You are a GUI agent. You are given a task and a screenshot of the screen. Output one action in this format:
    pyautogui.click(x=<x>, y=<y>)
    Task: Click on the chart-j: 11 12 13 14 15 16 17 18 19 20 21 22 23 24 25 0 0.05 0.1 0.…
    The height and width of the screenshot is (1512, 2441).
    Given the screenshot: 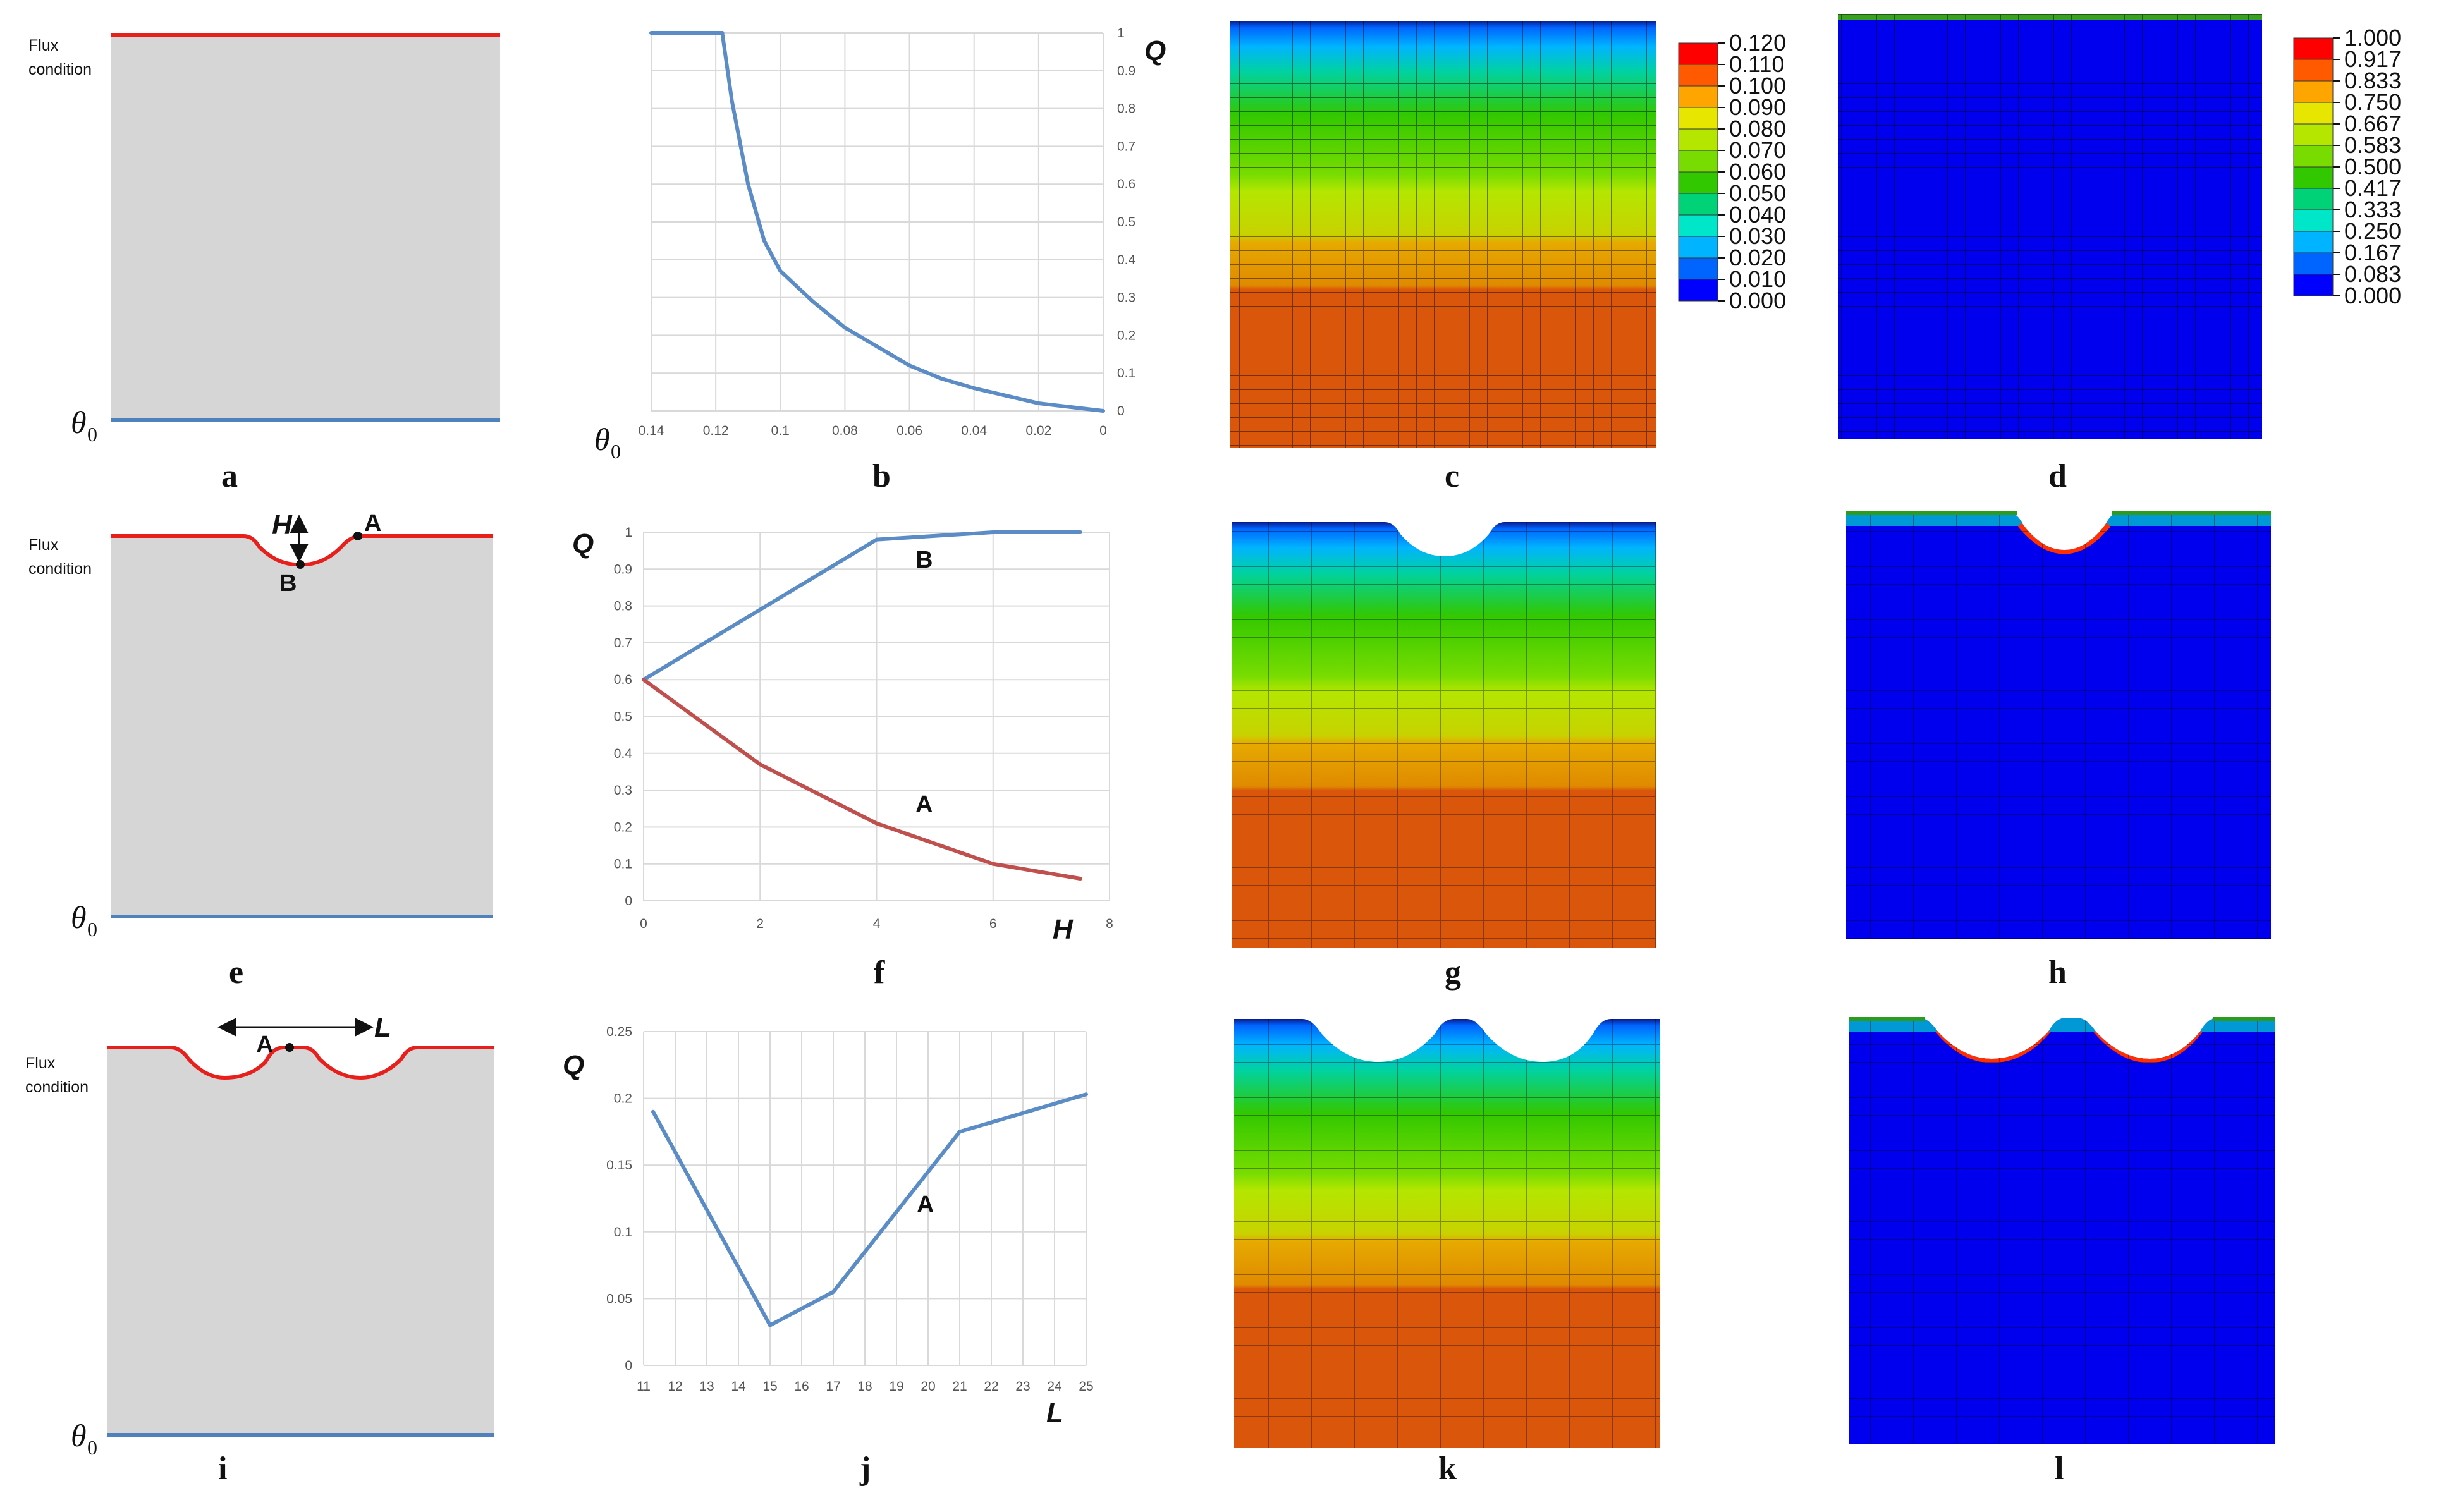 What is the action you would take?
    pyautogui.click(x=828, y=1227)
    